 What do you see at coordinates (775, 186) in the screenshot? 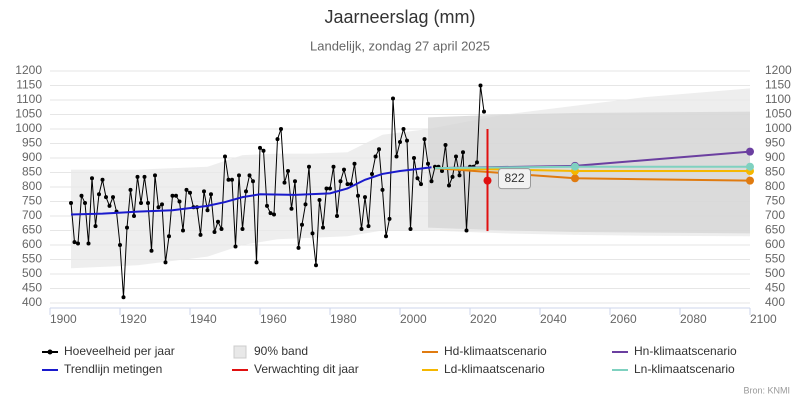
I see `y2-tick-label: 800` at bounding box center [775, 186].